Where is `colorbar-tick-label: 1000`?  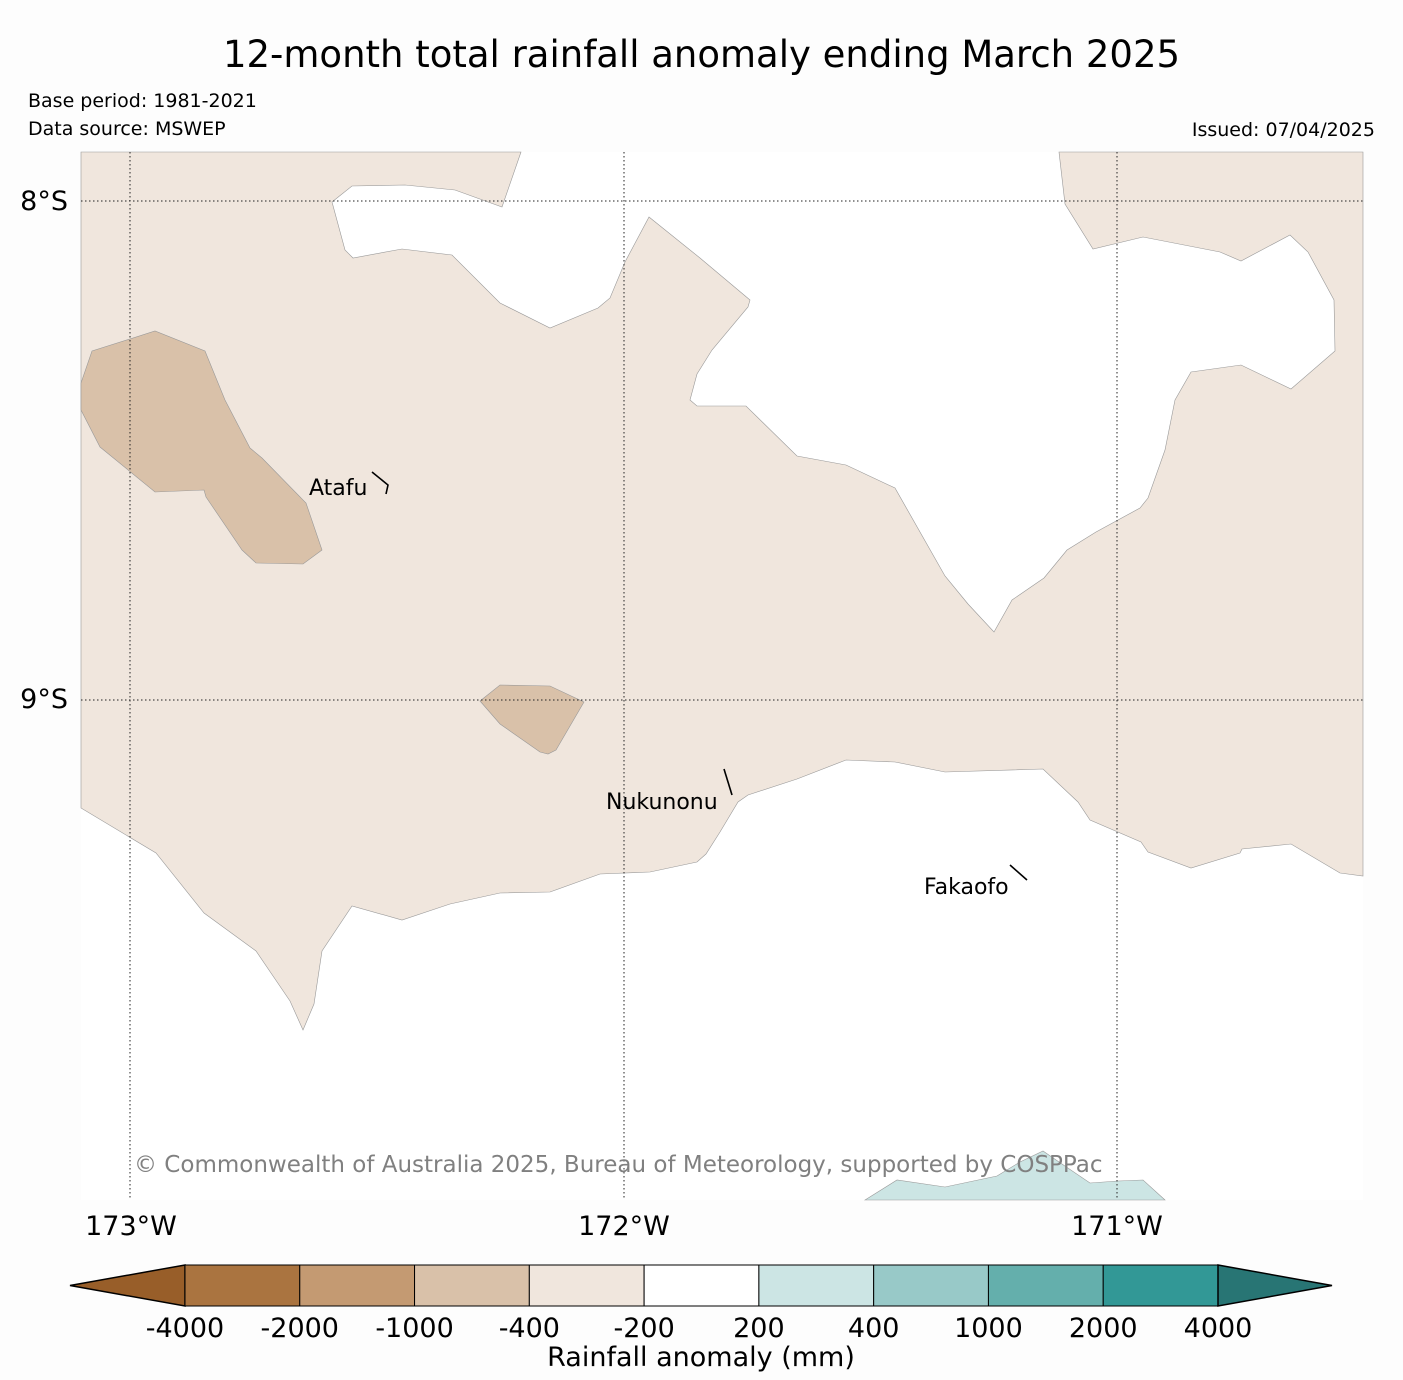 colorbar-tick-label: 1000 is located at coordinates (988, 1328).